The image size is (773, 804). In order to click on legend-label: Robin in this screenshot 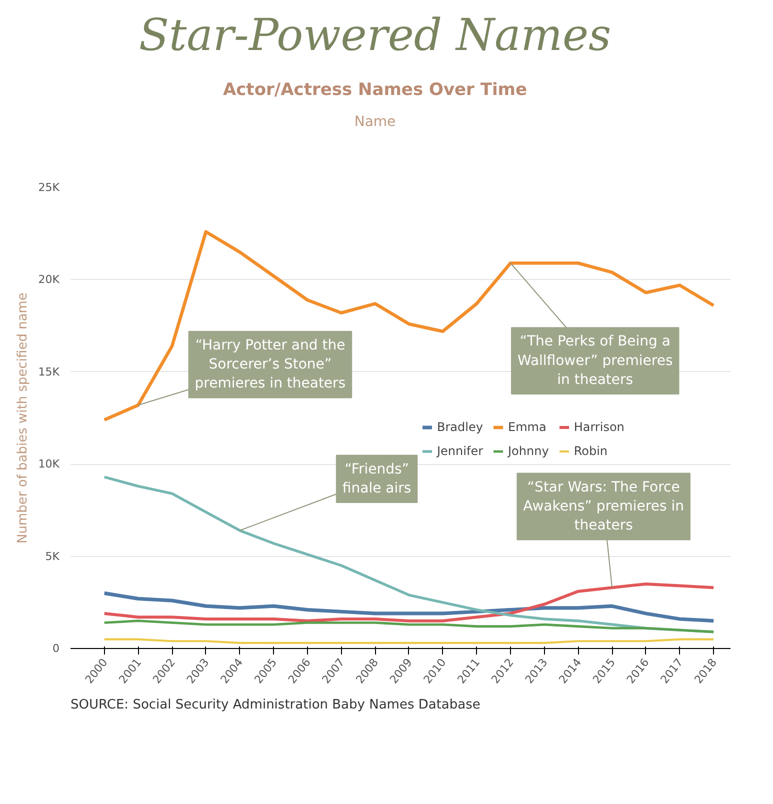, I will do `click(591, 451)`.